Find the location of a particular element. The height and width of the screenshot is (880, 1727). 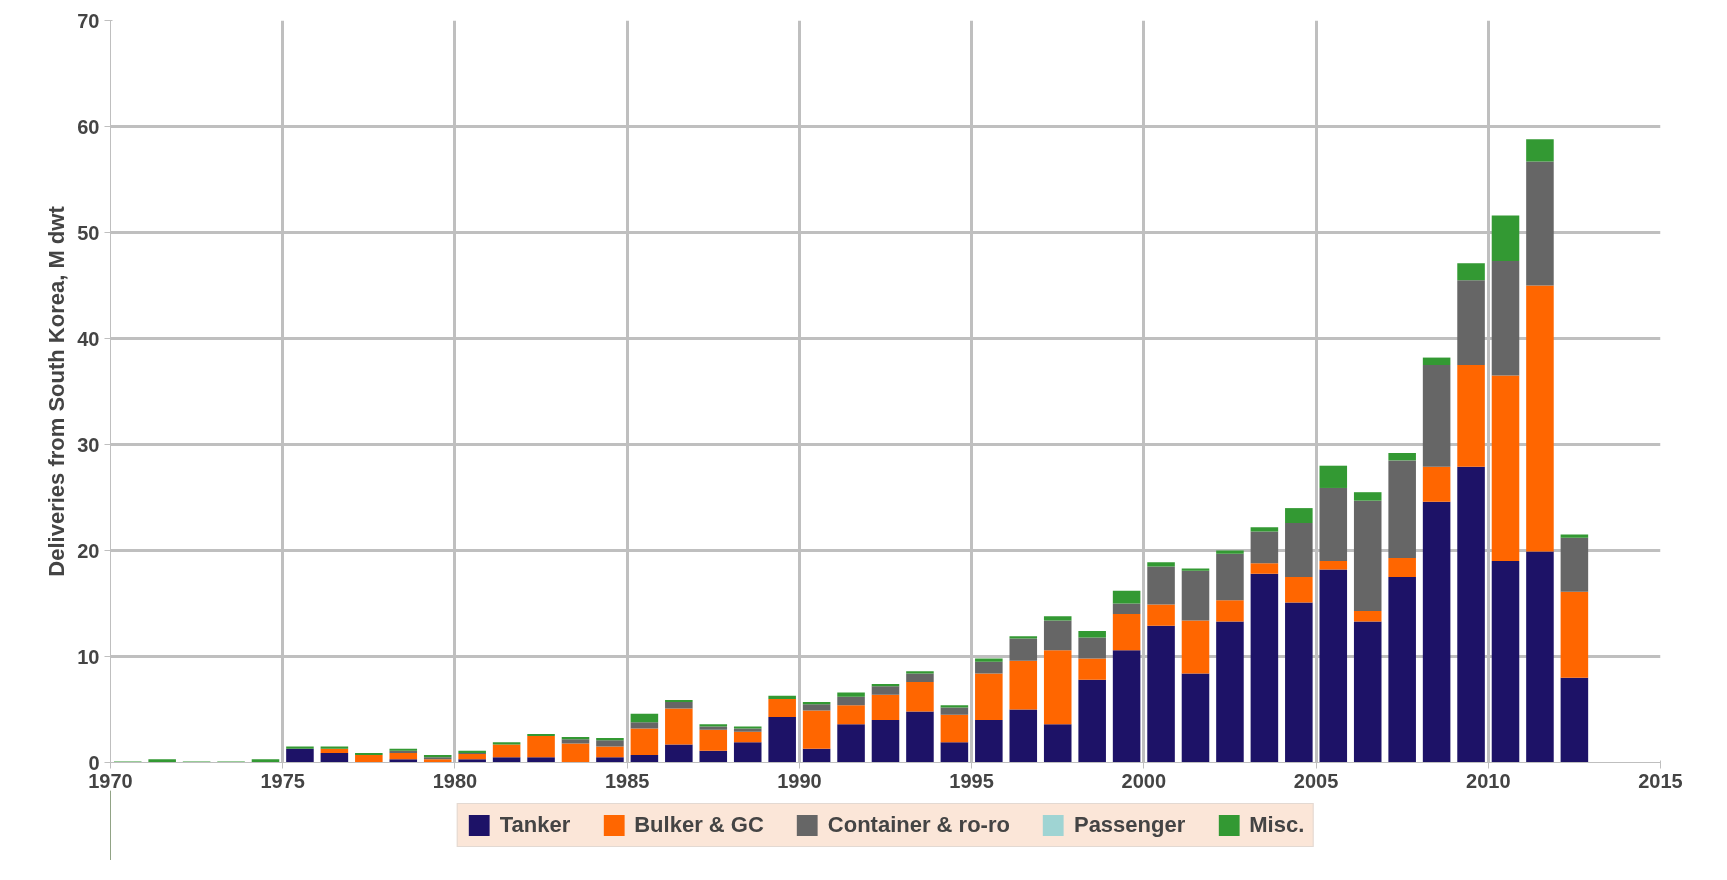

y-tick-label: 30 is located at coordinates (88, 444).